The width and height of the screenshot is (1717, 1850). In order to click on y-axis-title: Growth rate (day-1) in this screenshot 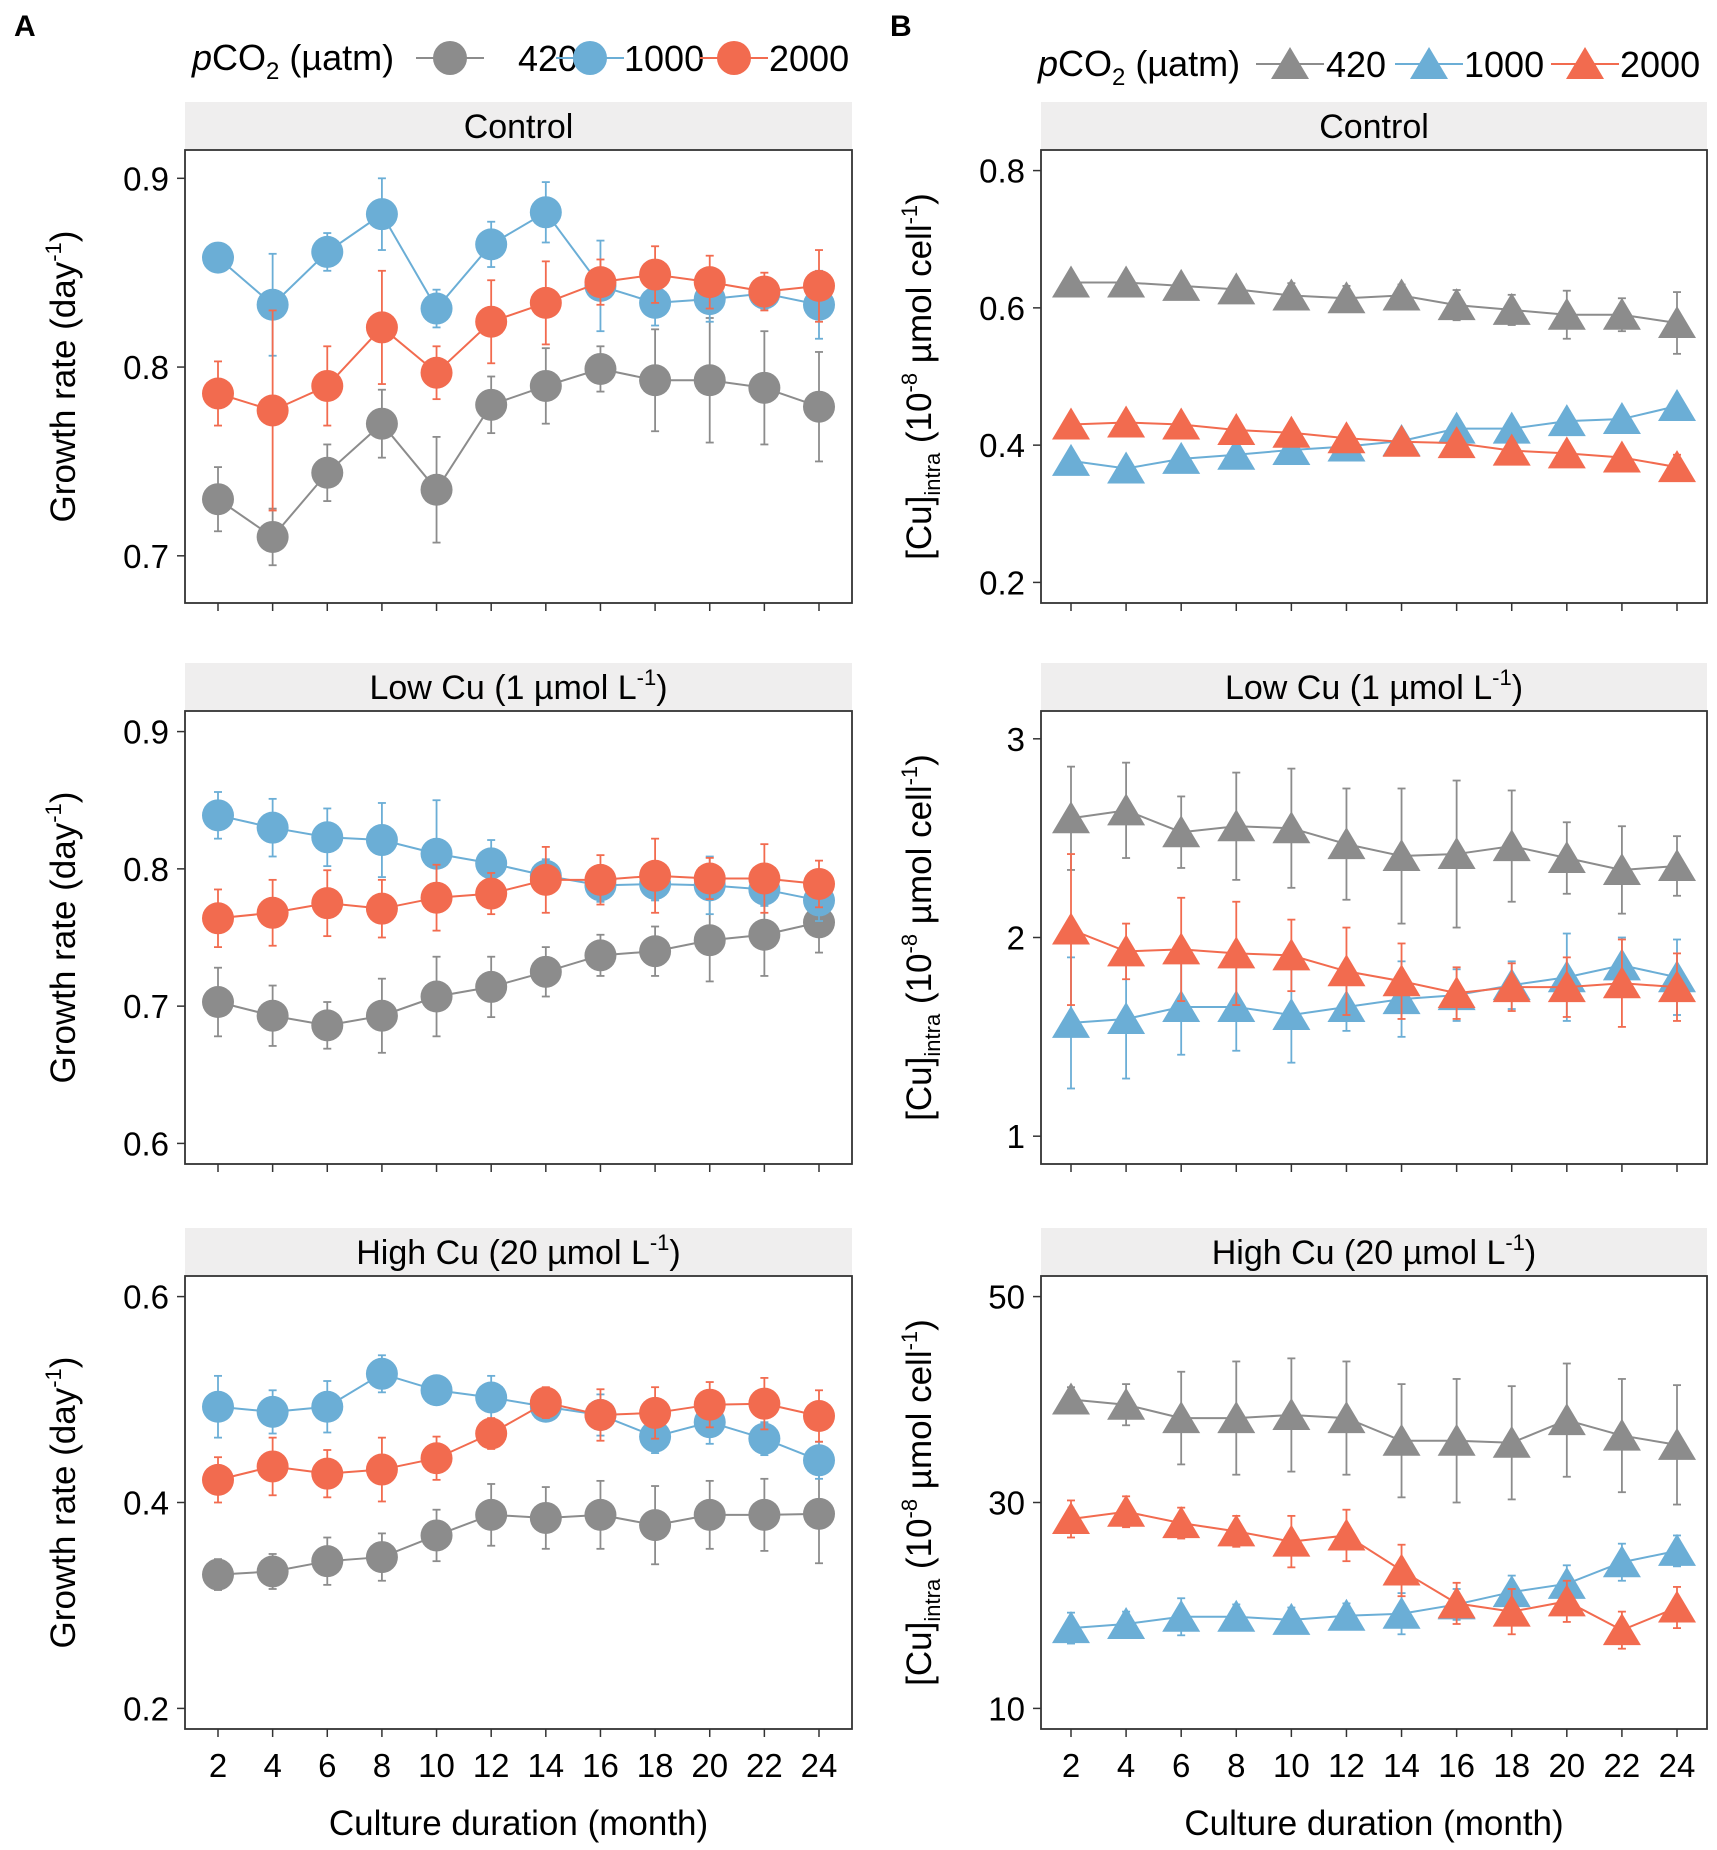, I will do `click(62, 1503)`.